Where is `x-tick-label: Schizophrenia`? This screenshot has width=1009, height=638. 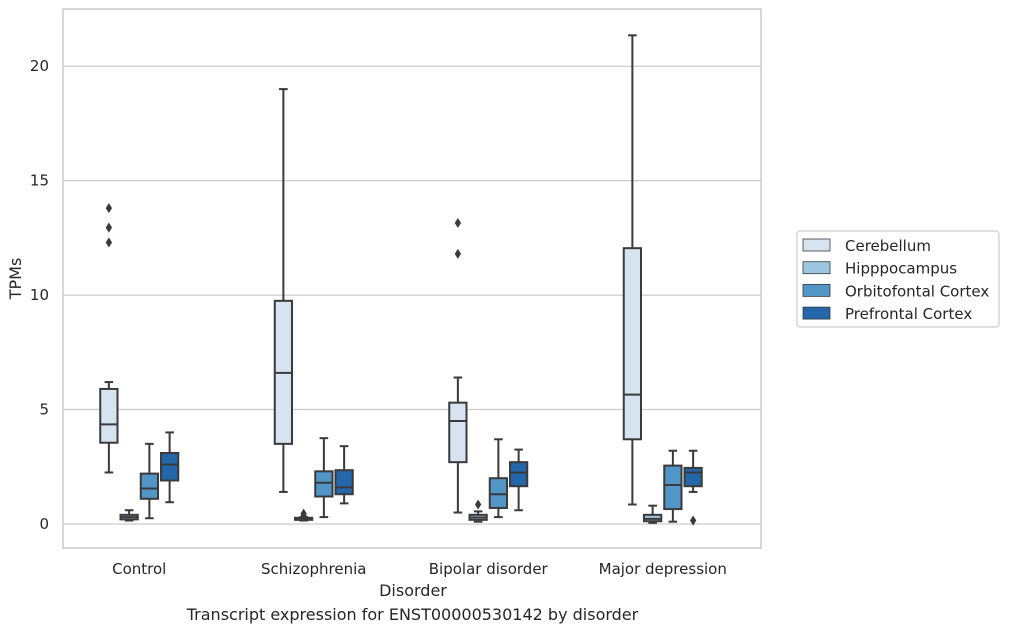
x-tick-label: Schizophrenia is located at coordinates (313, 569).